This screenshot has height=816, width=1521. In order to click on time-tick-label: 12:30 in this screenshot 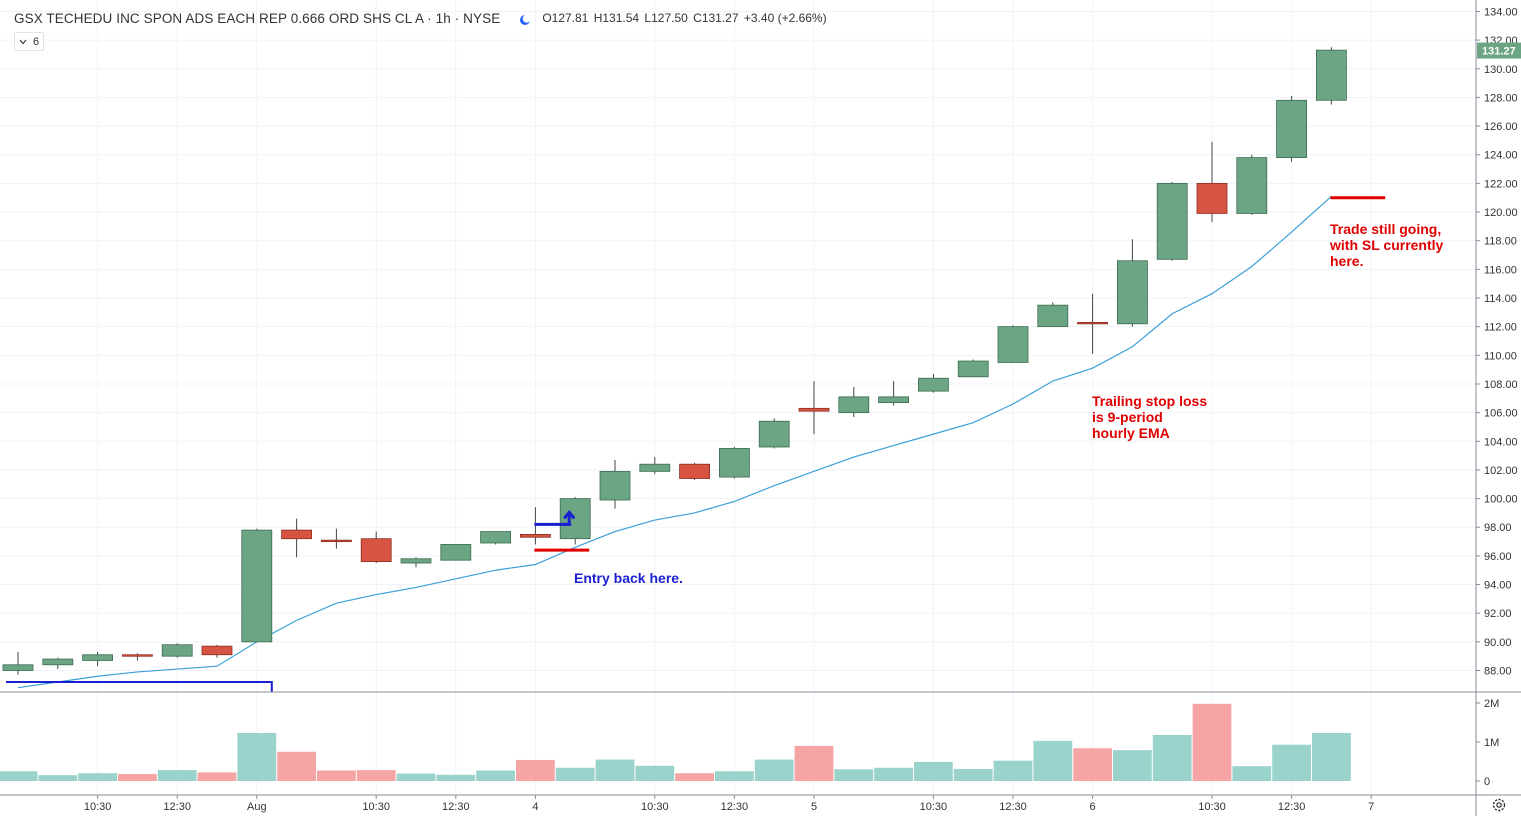, I will do `click(1292, 807)`.